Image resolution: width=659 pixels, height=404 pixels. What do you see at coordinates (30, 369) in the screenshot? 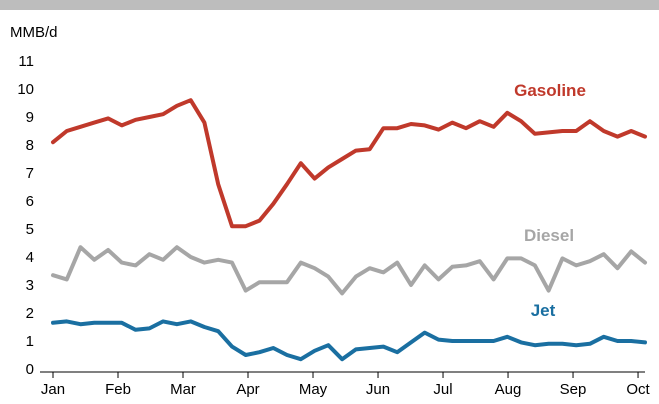
I see `y-tick-label: 0` at bounding box center [30, 369].